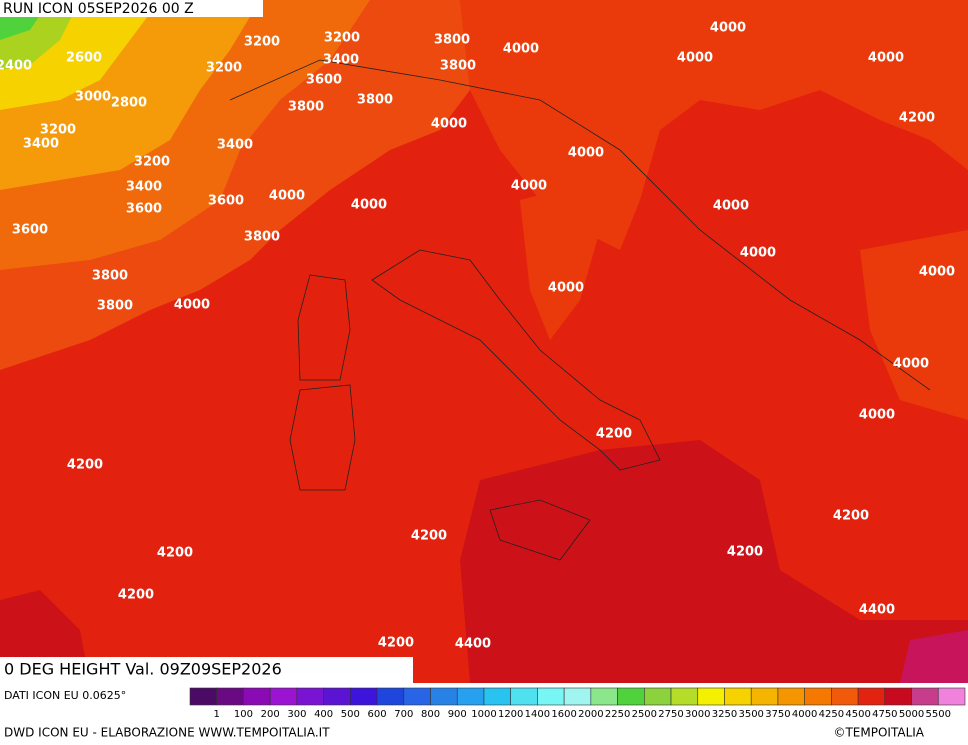 This screenshot has height=745, width=968. What do you see at coordinates (831, 714) in the screenshot?
I see `colorbar-label: 4250` at bounding box center [831, 714].